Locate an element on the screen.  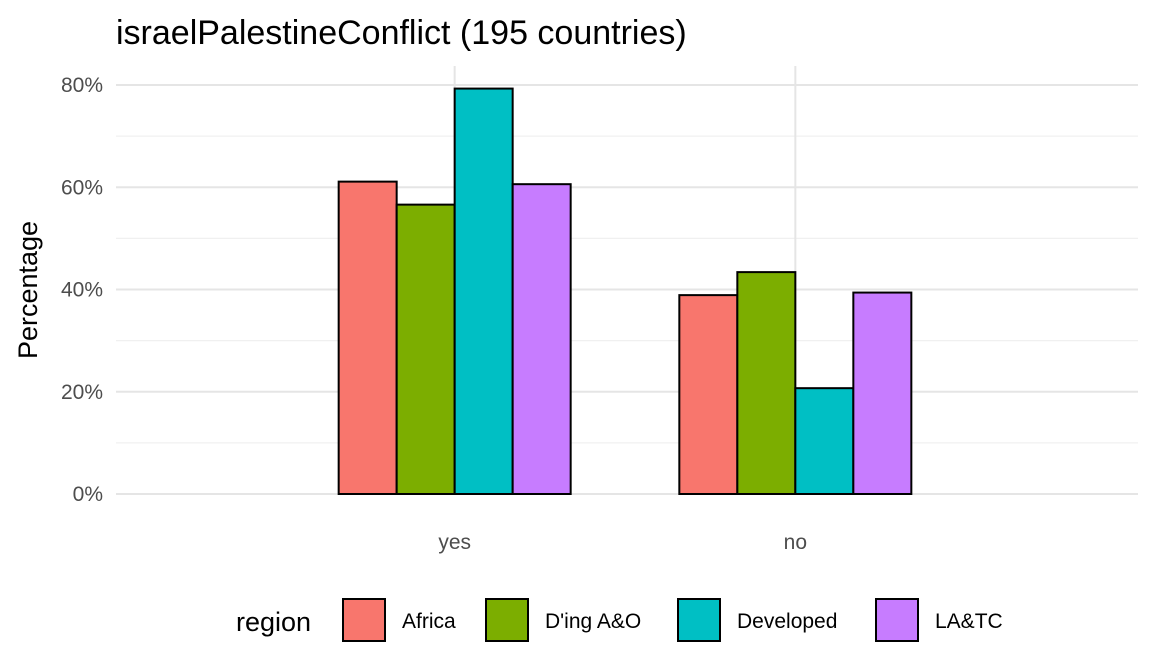
y-tick-label: 0% is located at coordinates (88, 494).